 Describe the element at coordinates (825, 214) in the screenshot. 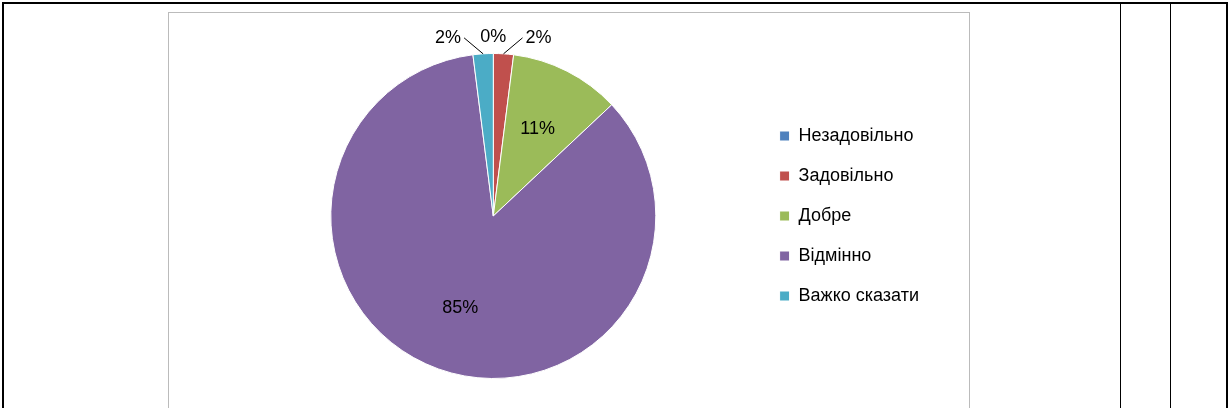

I see `legend-label: Добре` at that location.